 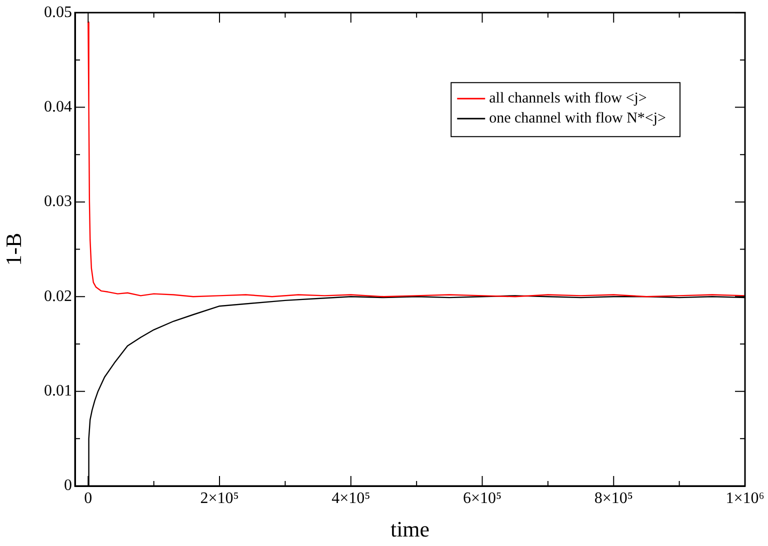 I want to click on x-tick-label: 1×10⁶, so click(x=745, y=498).